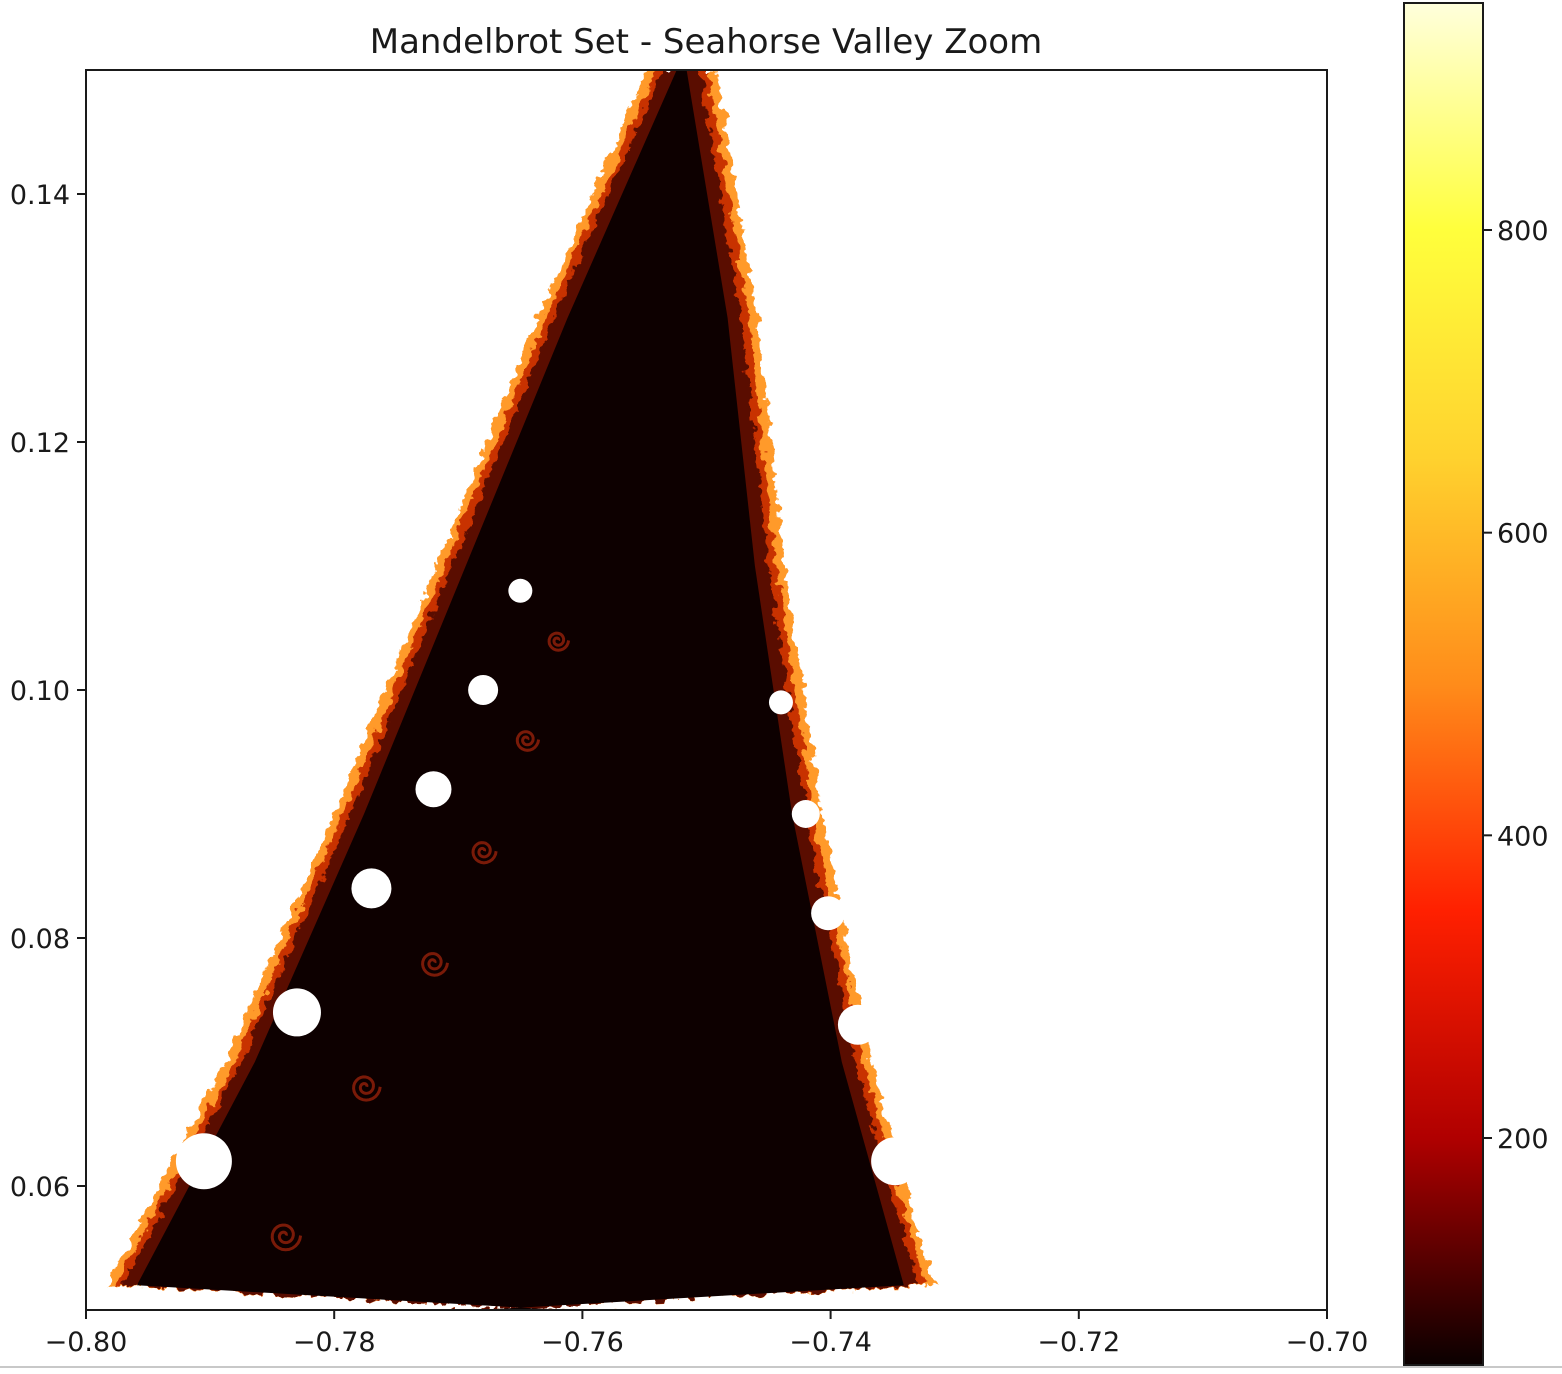  Describe the element at coordinates (40, 443) in the screenshot. I see `y-tick-label: 0.12` at that location.